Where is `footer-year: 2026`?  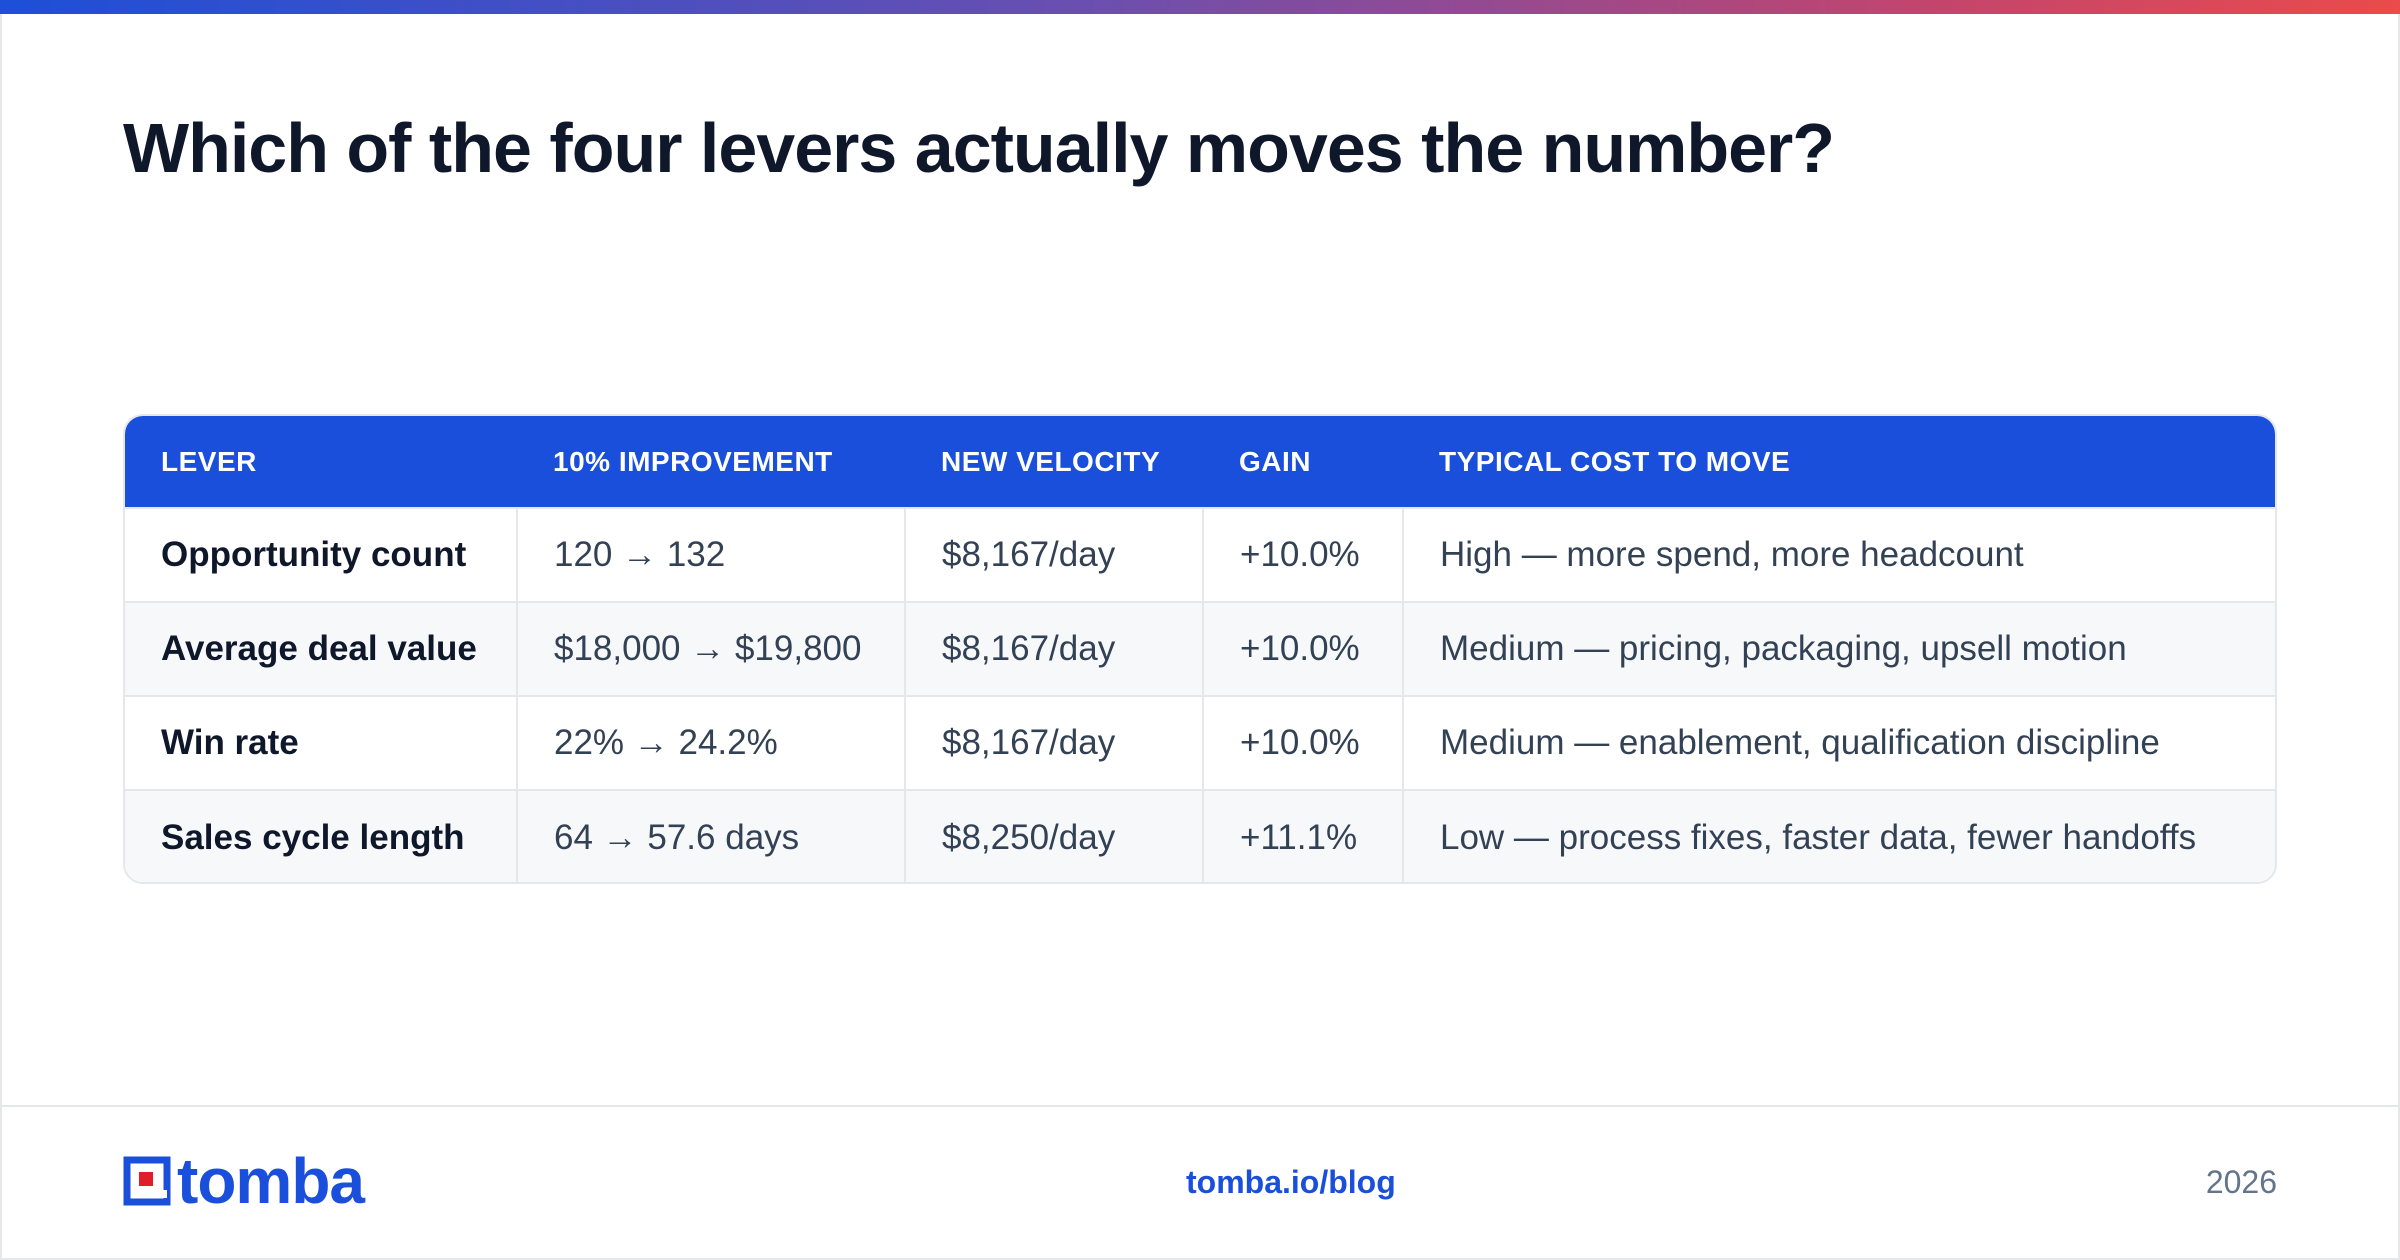
footer-year: 2026 is located at coordinates (2241, 1182).